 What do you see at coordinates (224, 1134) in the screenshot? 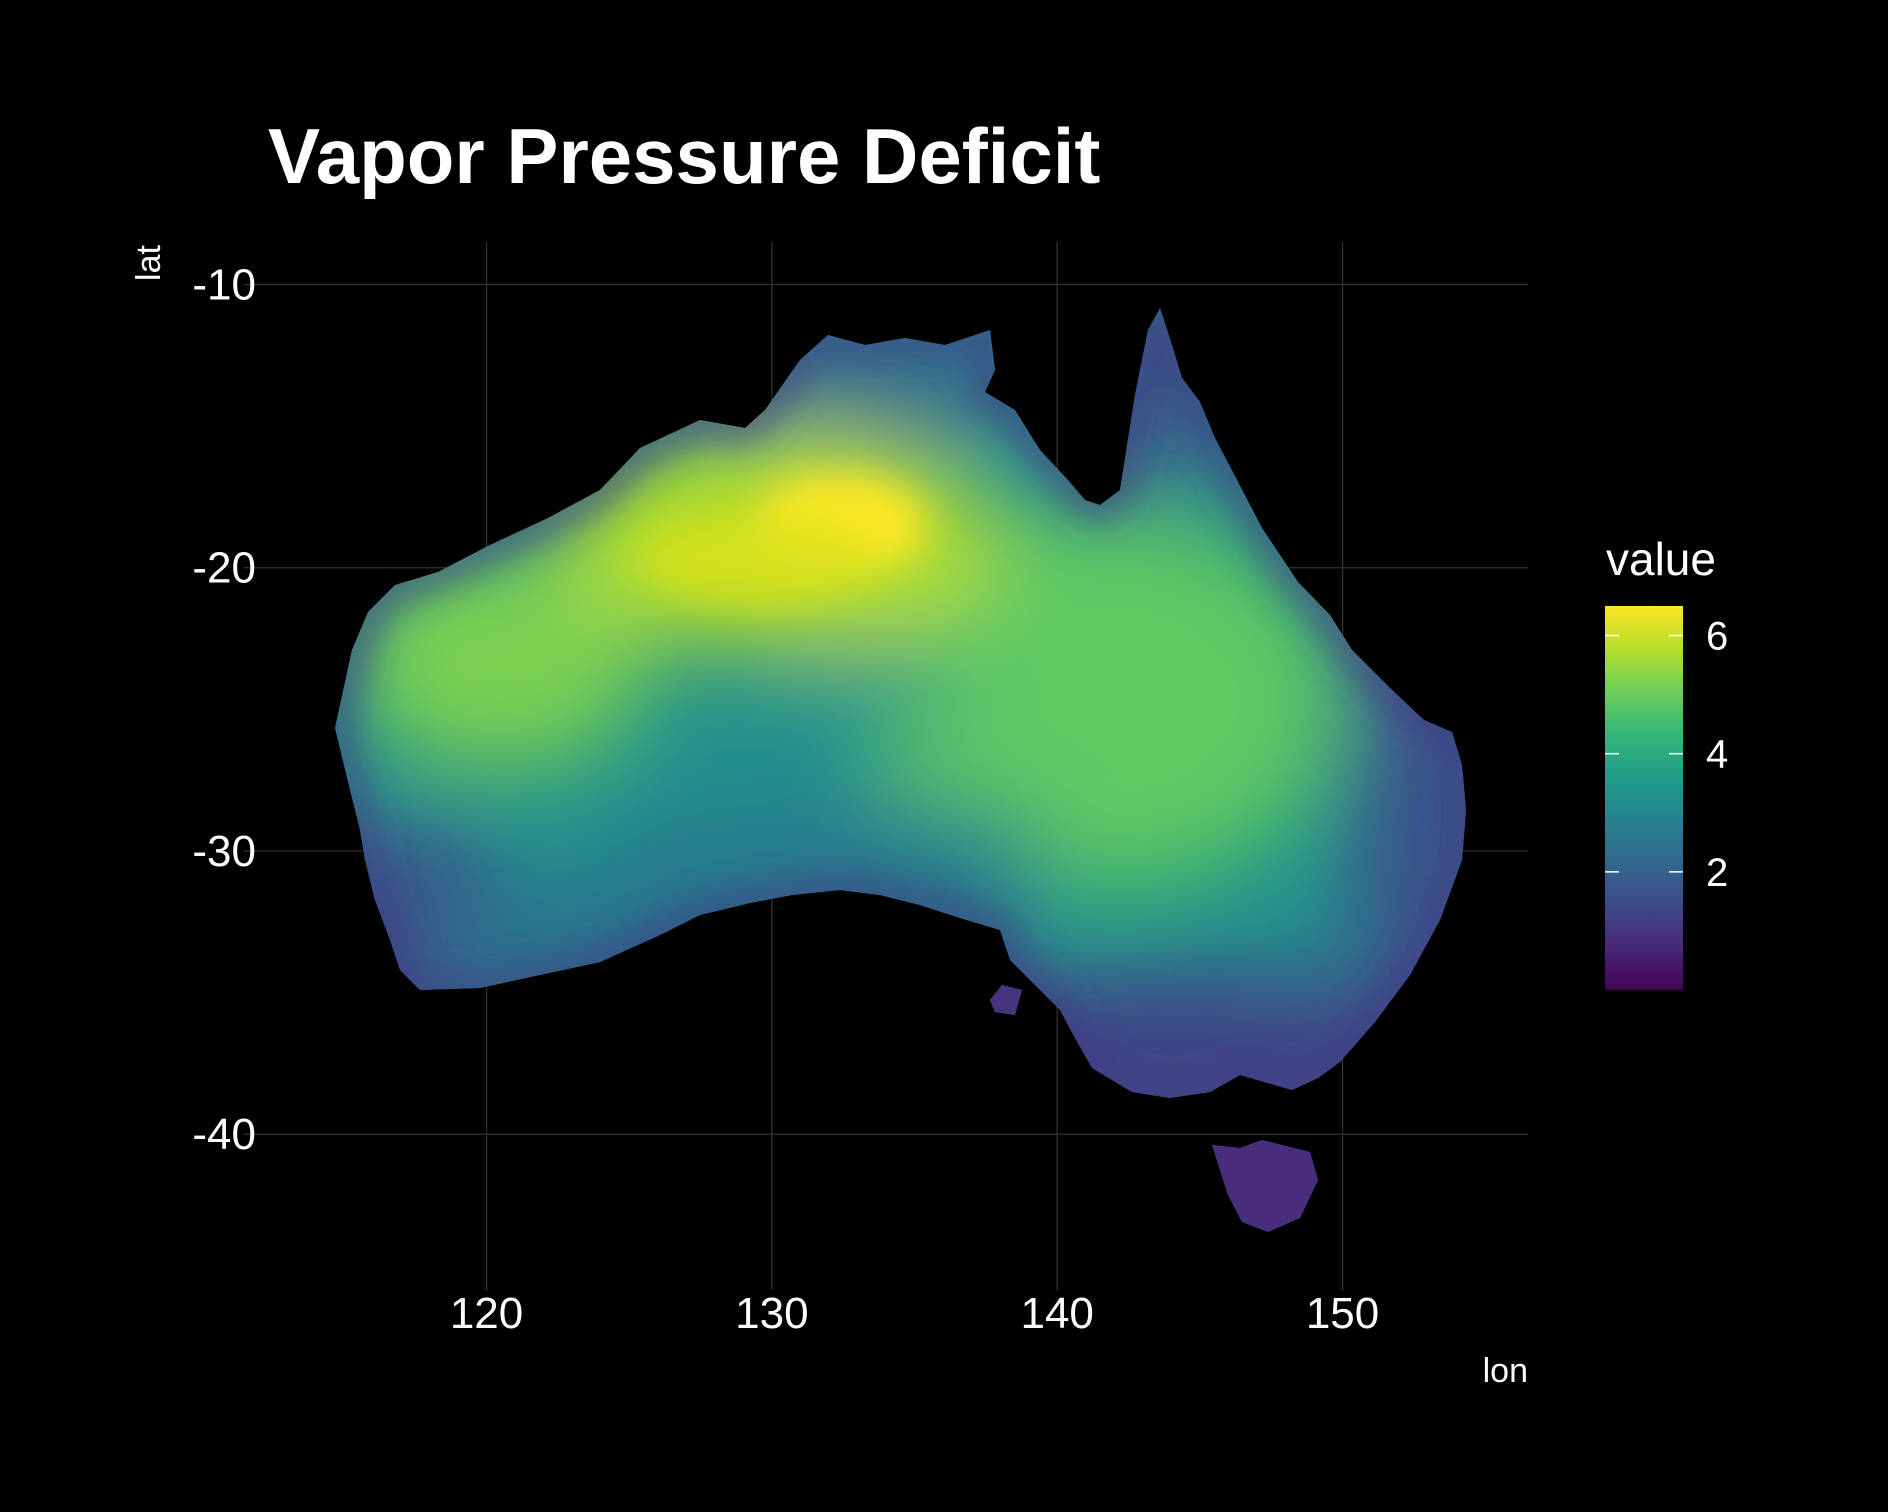
I see `y-tick-label: -40` at bounding box center [224, 1134].